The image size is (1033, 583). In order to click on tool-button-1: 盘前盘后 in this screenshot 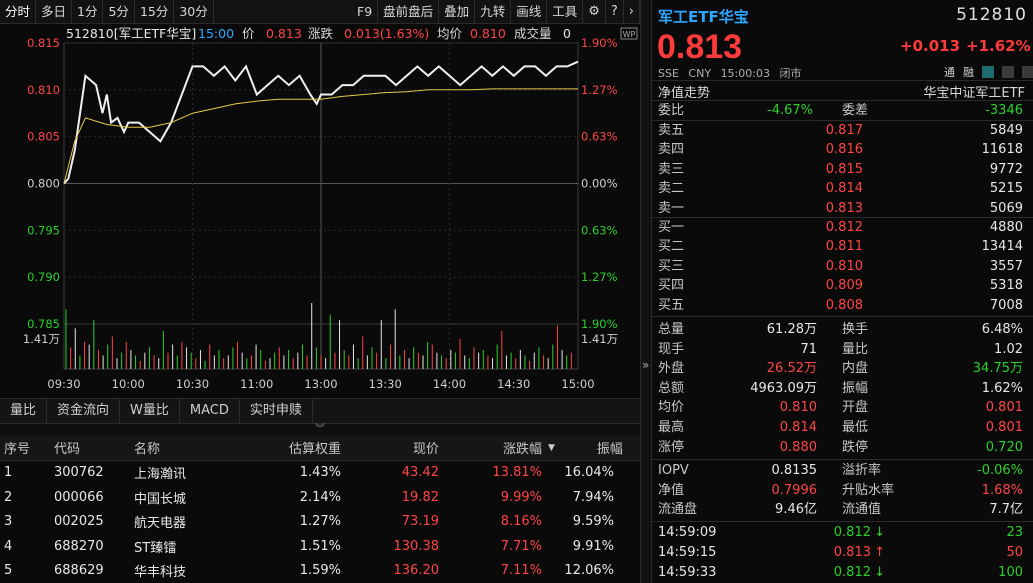, I will do `click(409, 12)`.